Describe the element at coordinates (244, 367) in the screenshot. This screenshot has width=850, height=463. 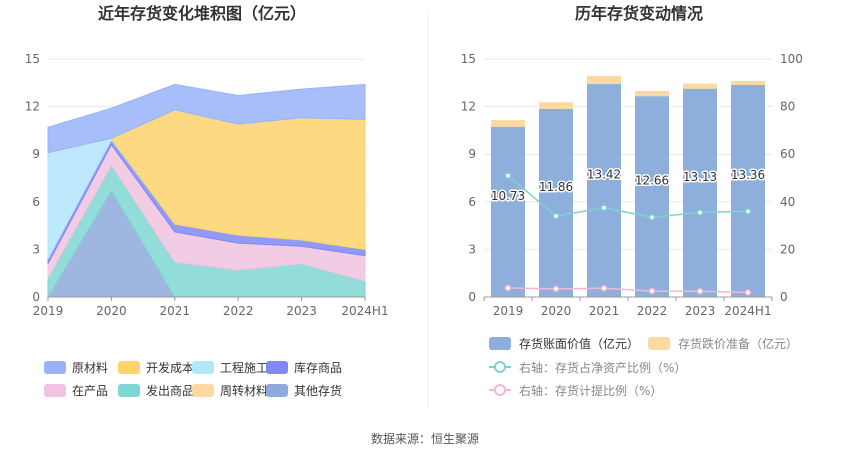
I see `legend-label-工程施工: 工程施工` at that location.